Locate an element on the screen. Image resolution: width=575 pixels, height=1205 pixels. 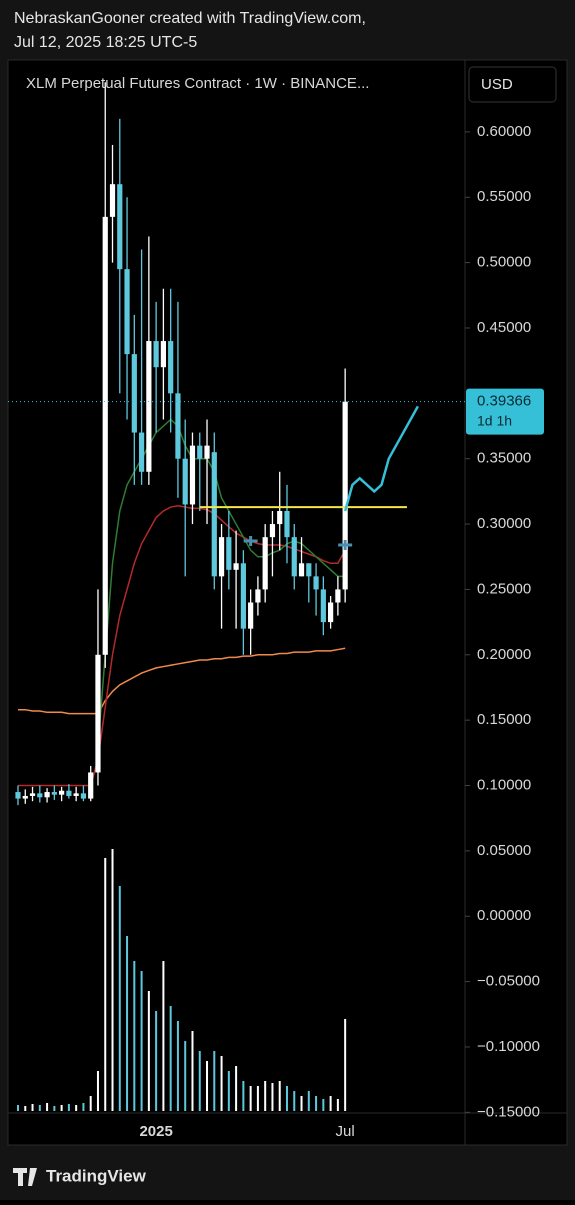
x-tick-label: 2025 is located at coordinates (155, 1131).